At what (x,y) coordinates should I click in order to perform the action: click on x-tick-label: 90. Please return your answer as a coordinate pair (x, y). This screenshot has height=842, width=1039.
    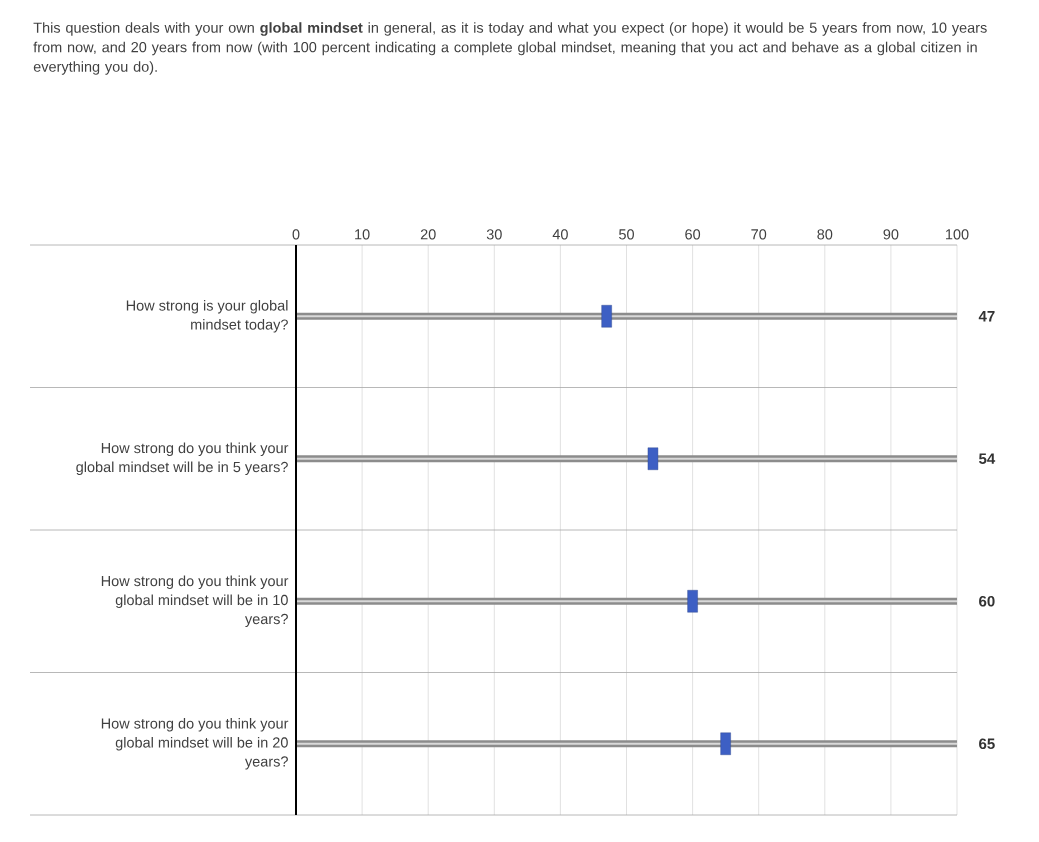
    Looking at the image, I should click on (891, 234).